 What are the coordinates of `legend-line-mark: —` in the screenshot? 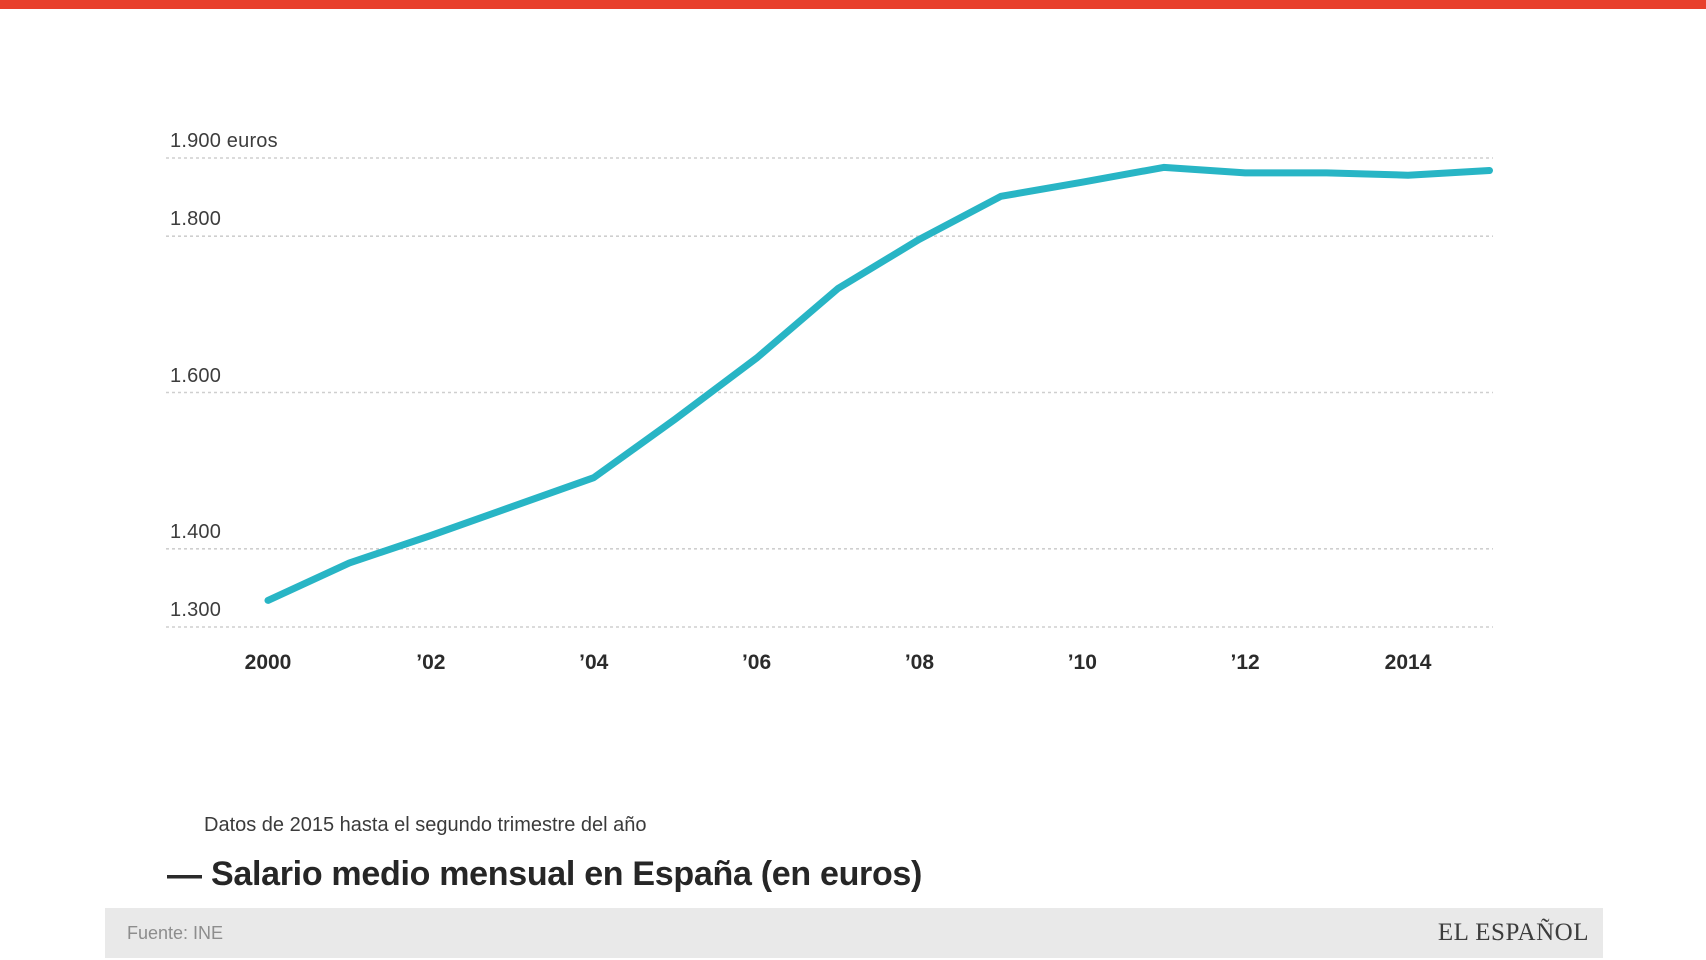 It's located at (184, 874).